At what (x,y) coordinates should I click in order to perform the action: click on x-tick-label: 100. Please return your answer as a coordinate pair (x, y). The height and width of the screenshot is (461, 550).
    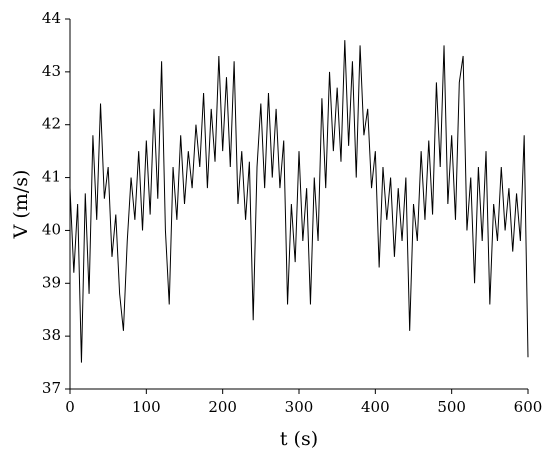
    Looking at the image, I should click on (146, 407).